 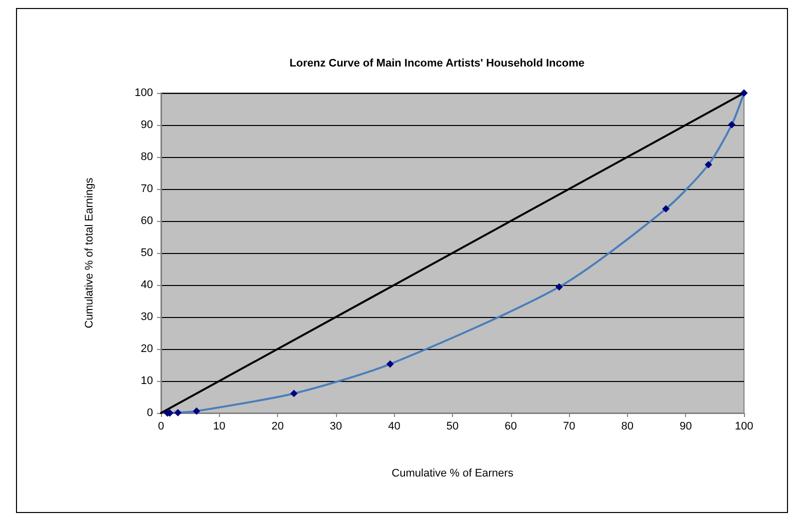 What do you see at coordinates (627, 426) in the screenshot?
I see `x-tick-label: 80` at bounding box center [627, 426].